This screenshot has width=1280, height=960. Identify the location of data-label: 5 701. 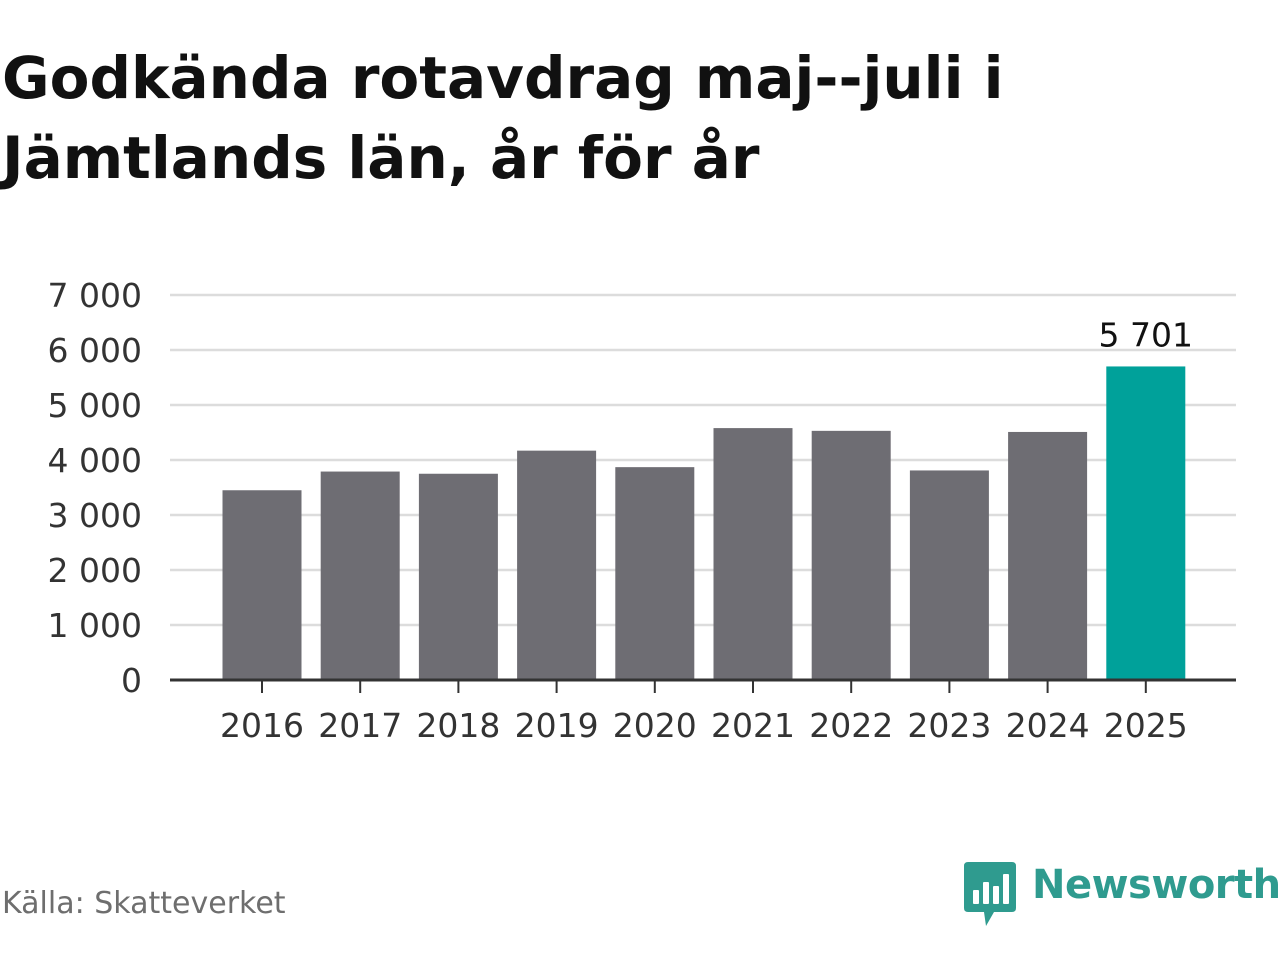
(1146, 334).